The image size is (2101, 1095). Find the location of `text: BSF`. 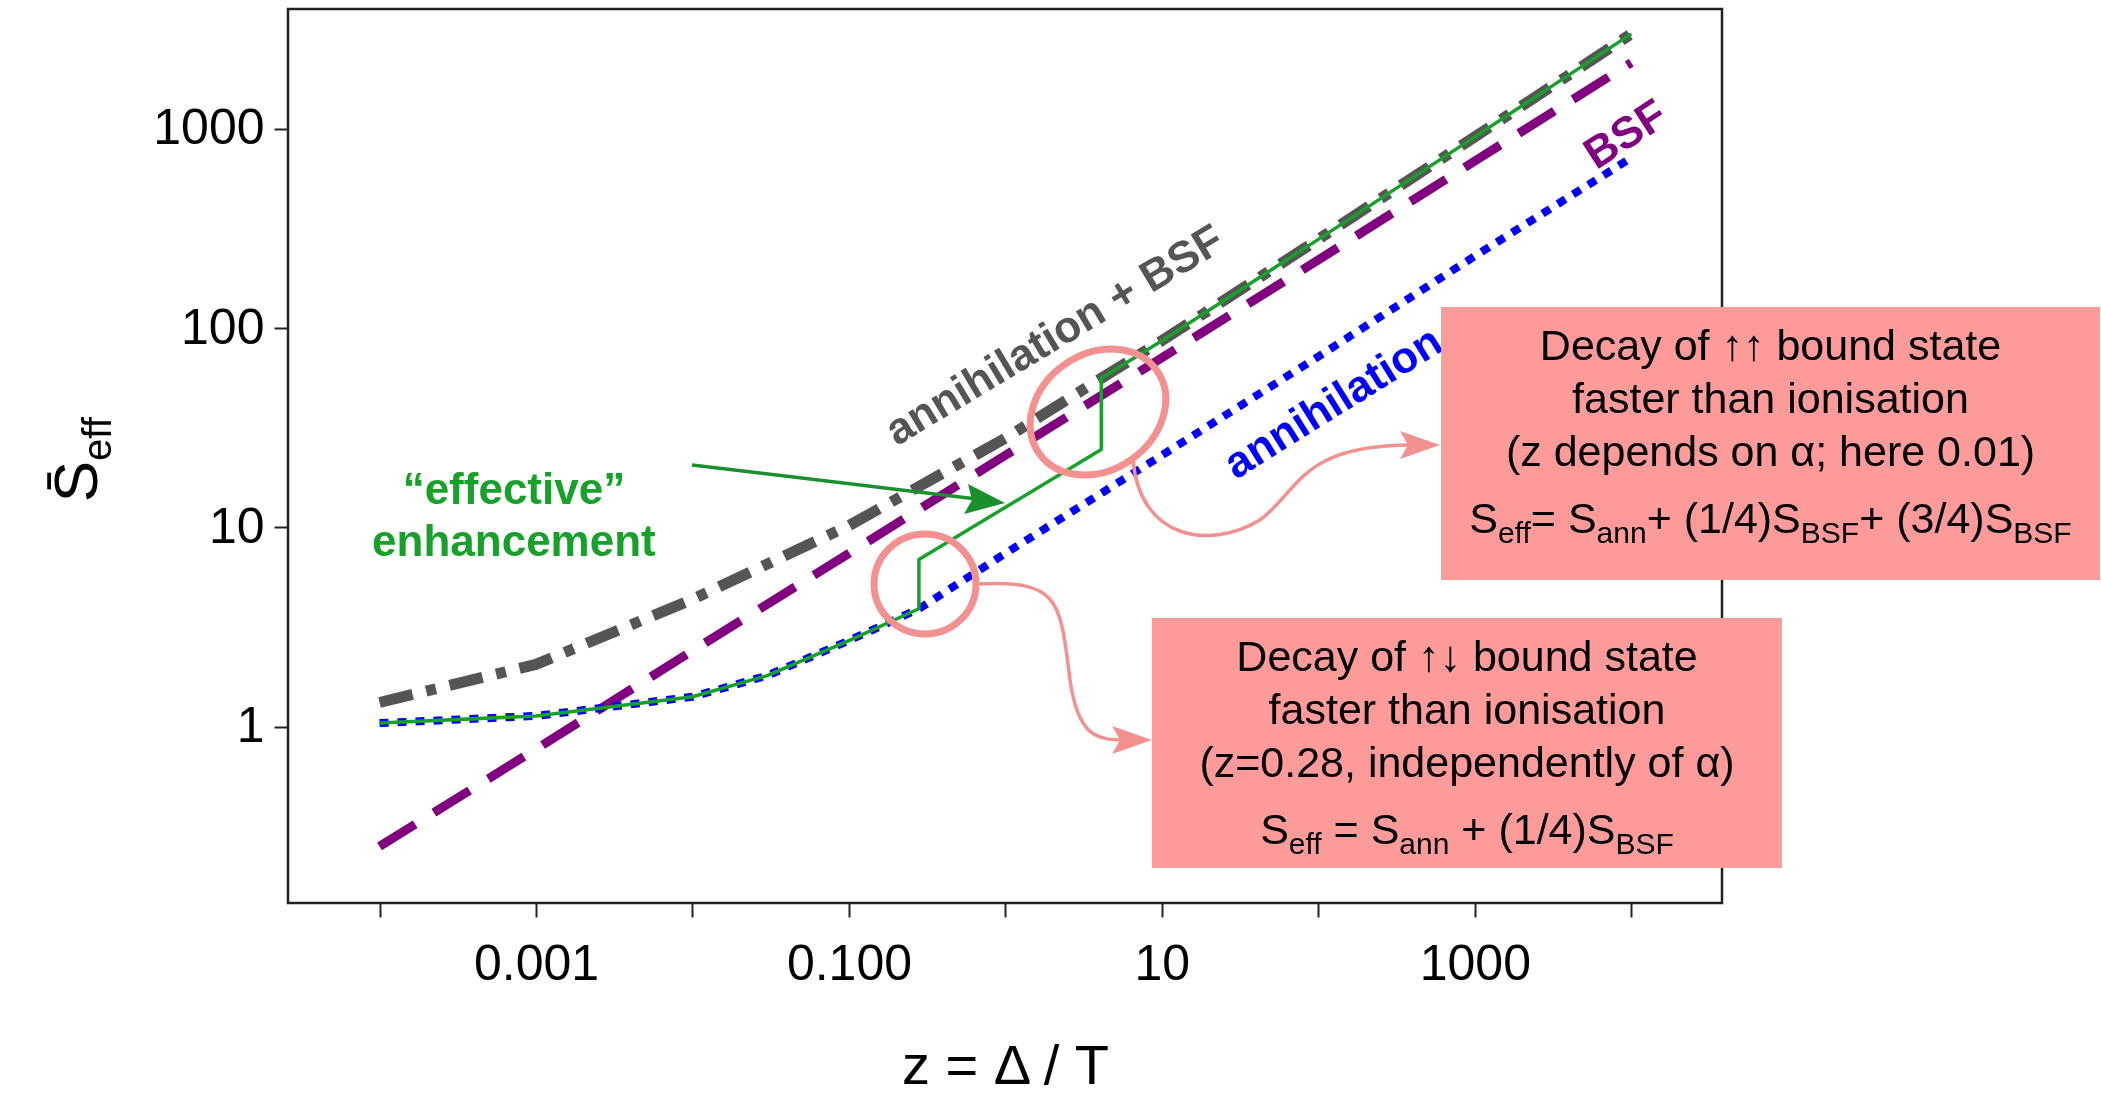

text: BSF is located at coordinates (1624, 133).